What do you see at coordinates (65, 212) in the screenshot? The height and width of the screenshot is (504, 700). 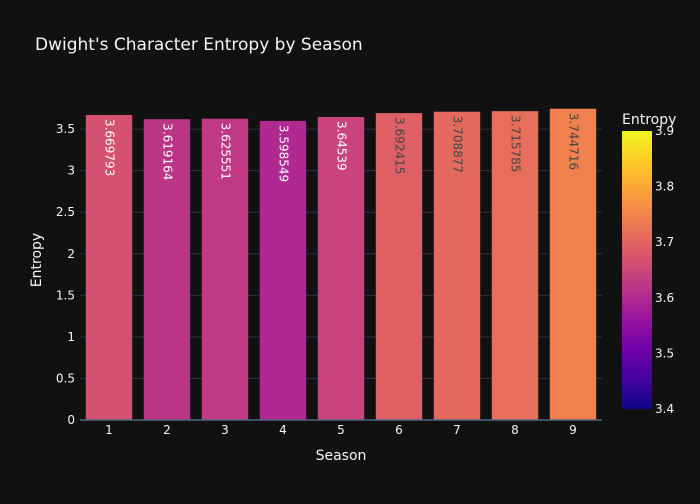 I see `y-tick-label: 2.5` at bounding box center [65, 212].